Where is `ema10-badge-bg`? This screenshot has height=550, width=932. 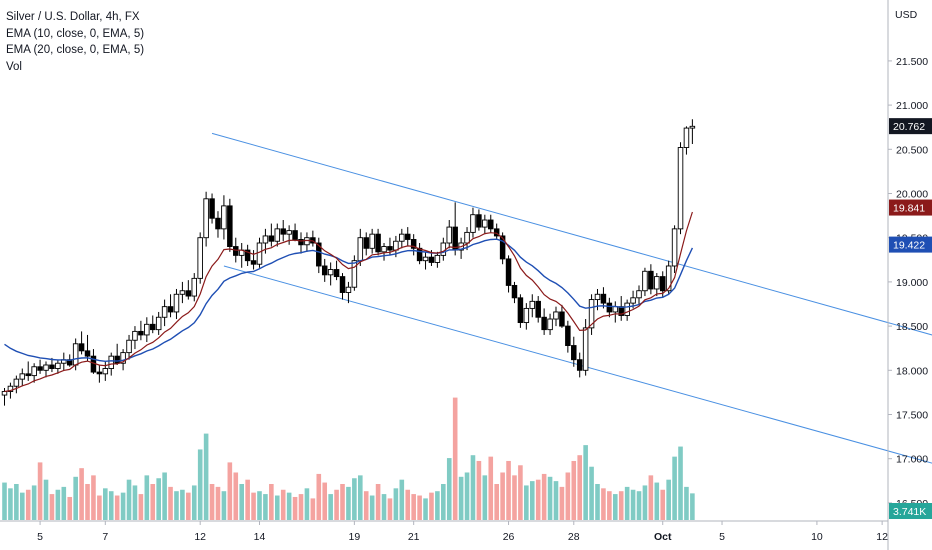
ema10-badge-bg is located at coordinates (910, 207).